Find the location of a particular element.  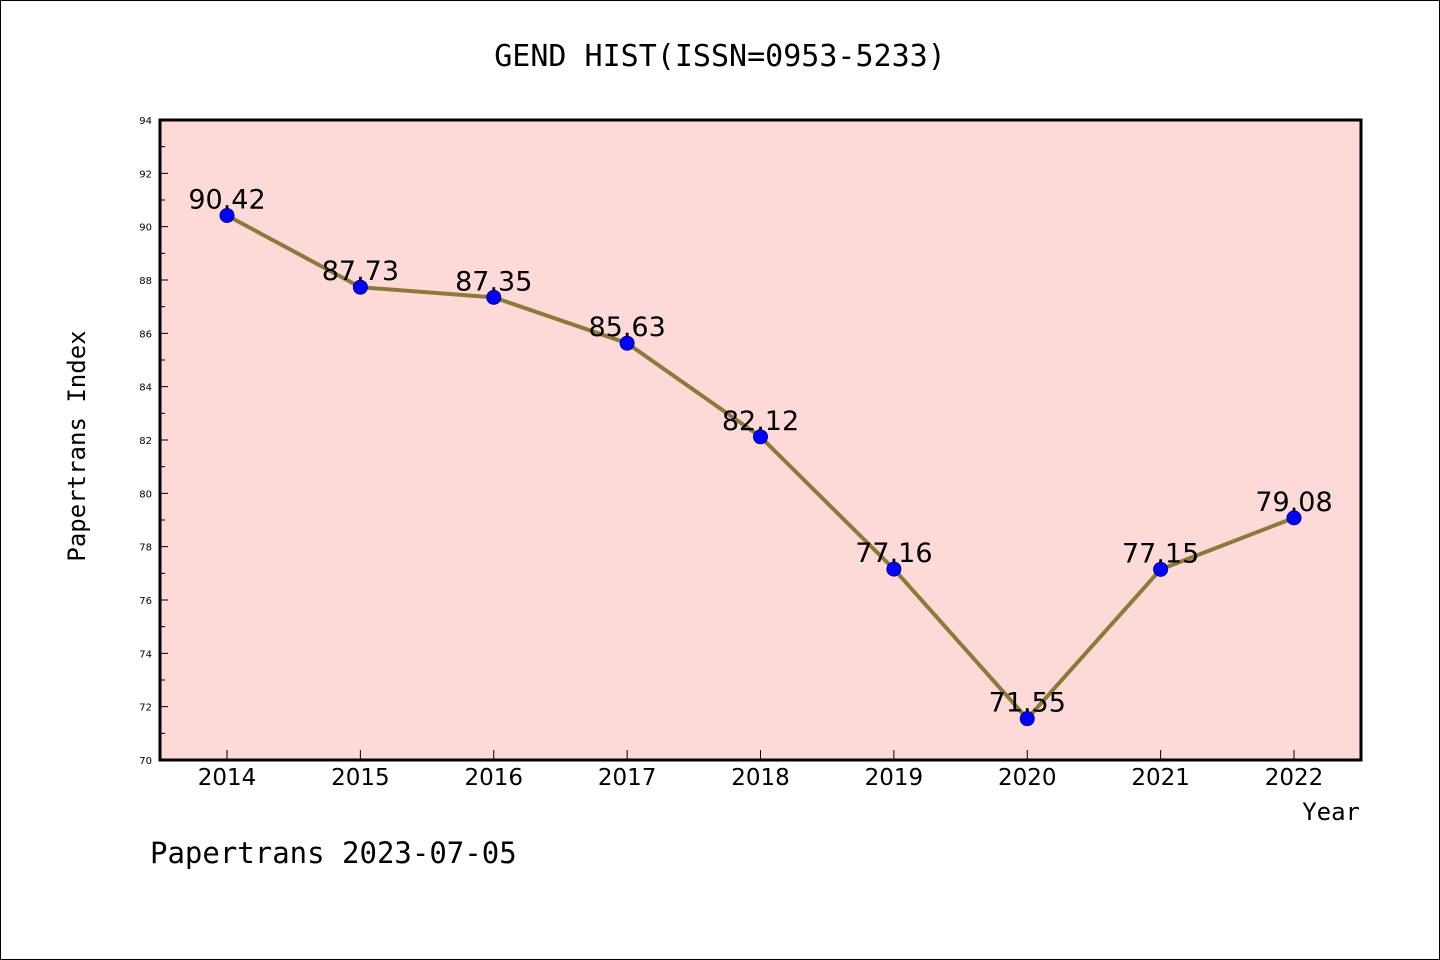

y-tick-label: 78 is located at coordinates (145, 548).